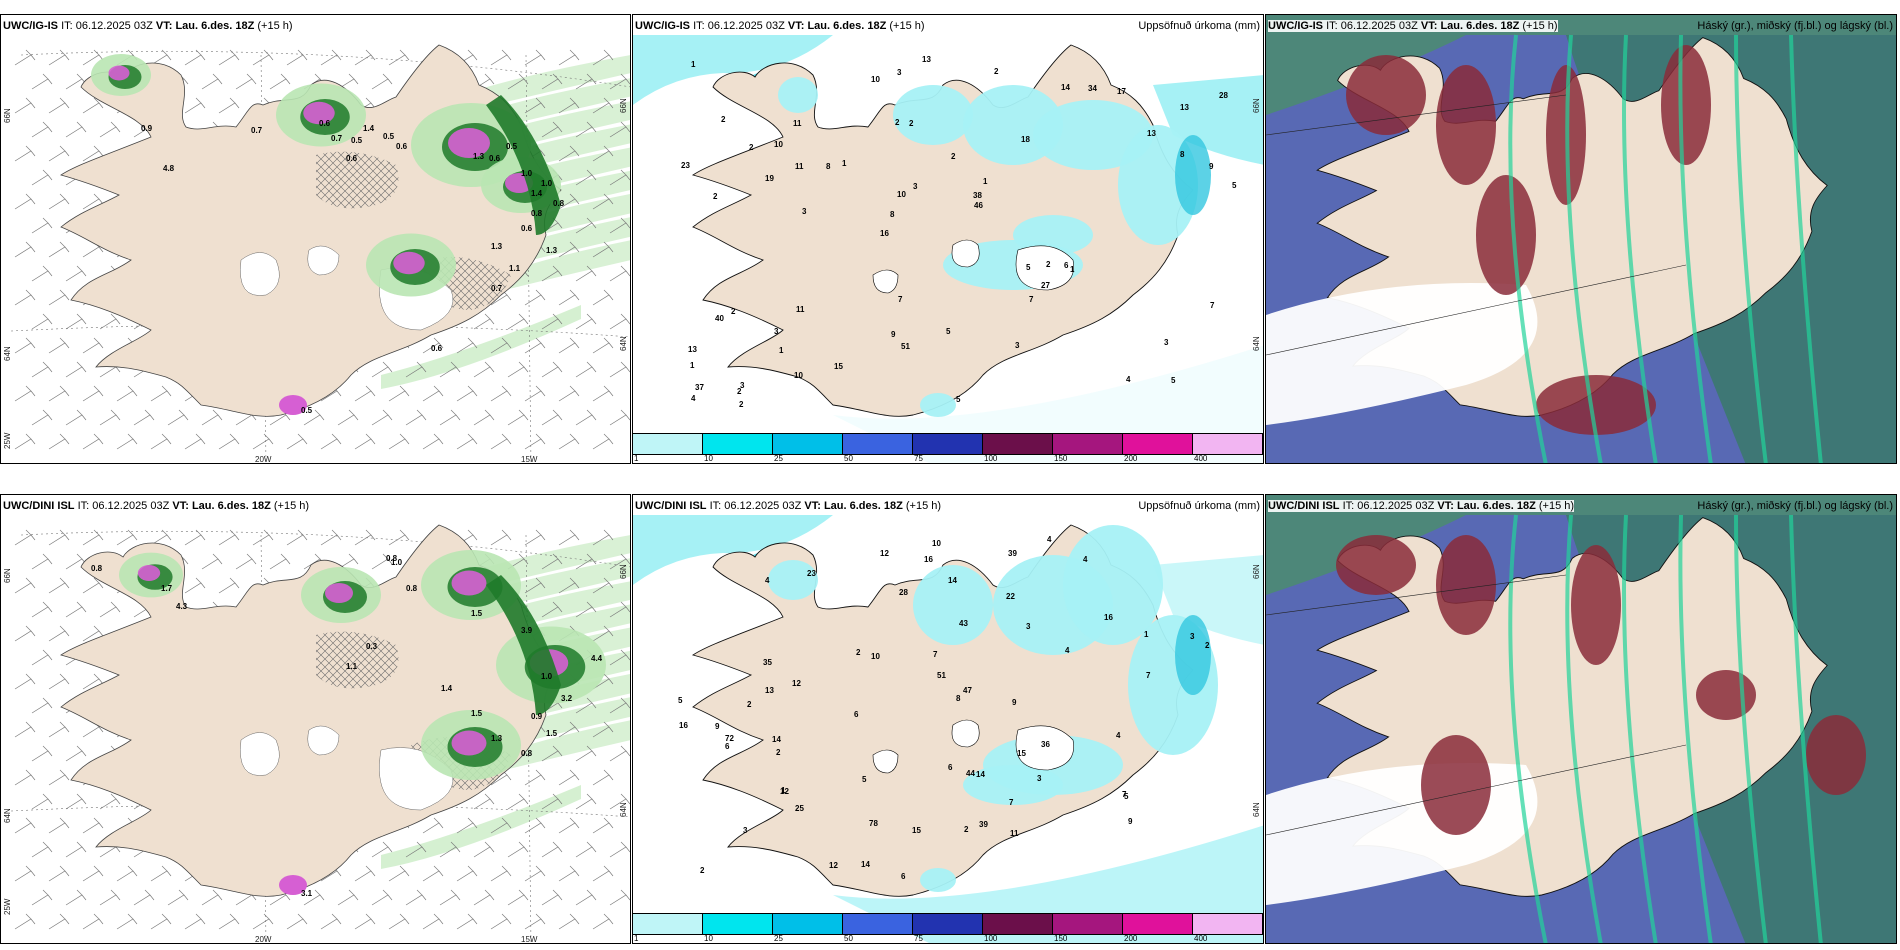 This screenshot has width=1900, height=950. I want to click on precip-value-label: 15, so click(838, 366).